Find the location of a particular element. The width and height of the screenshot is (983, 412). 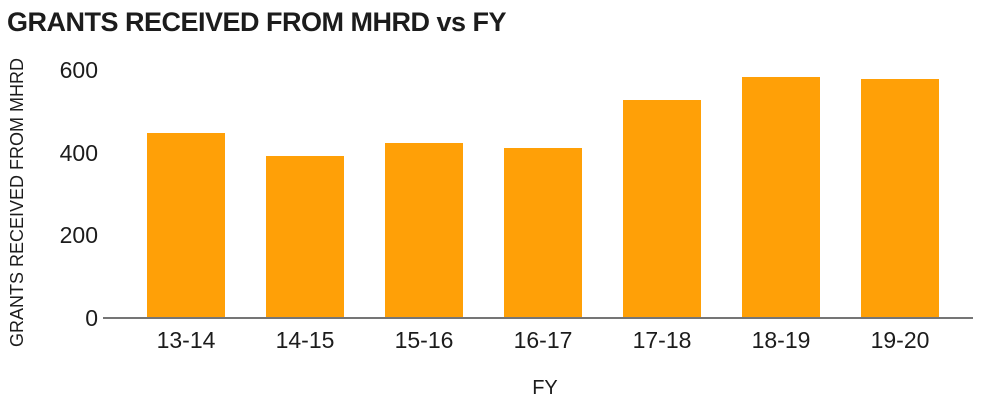

x-tick-label: 13-14 is located at coordinates (186, 340).